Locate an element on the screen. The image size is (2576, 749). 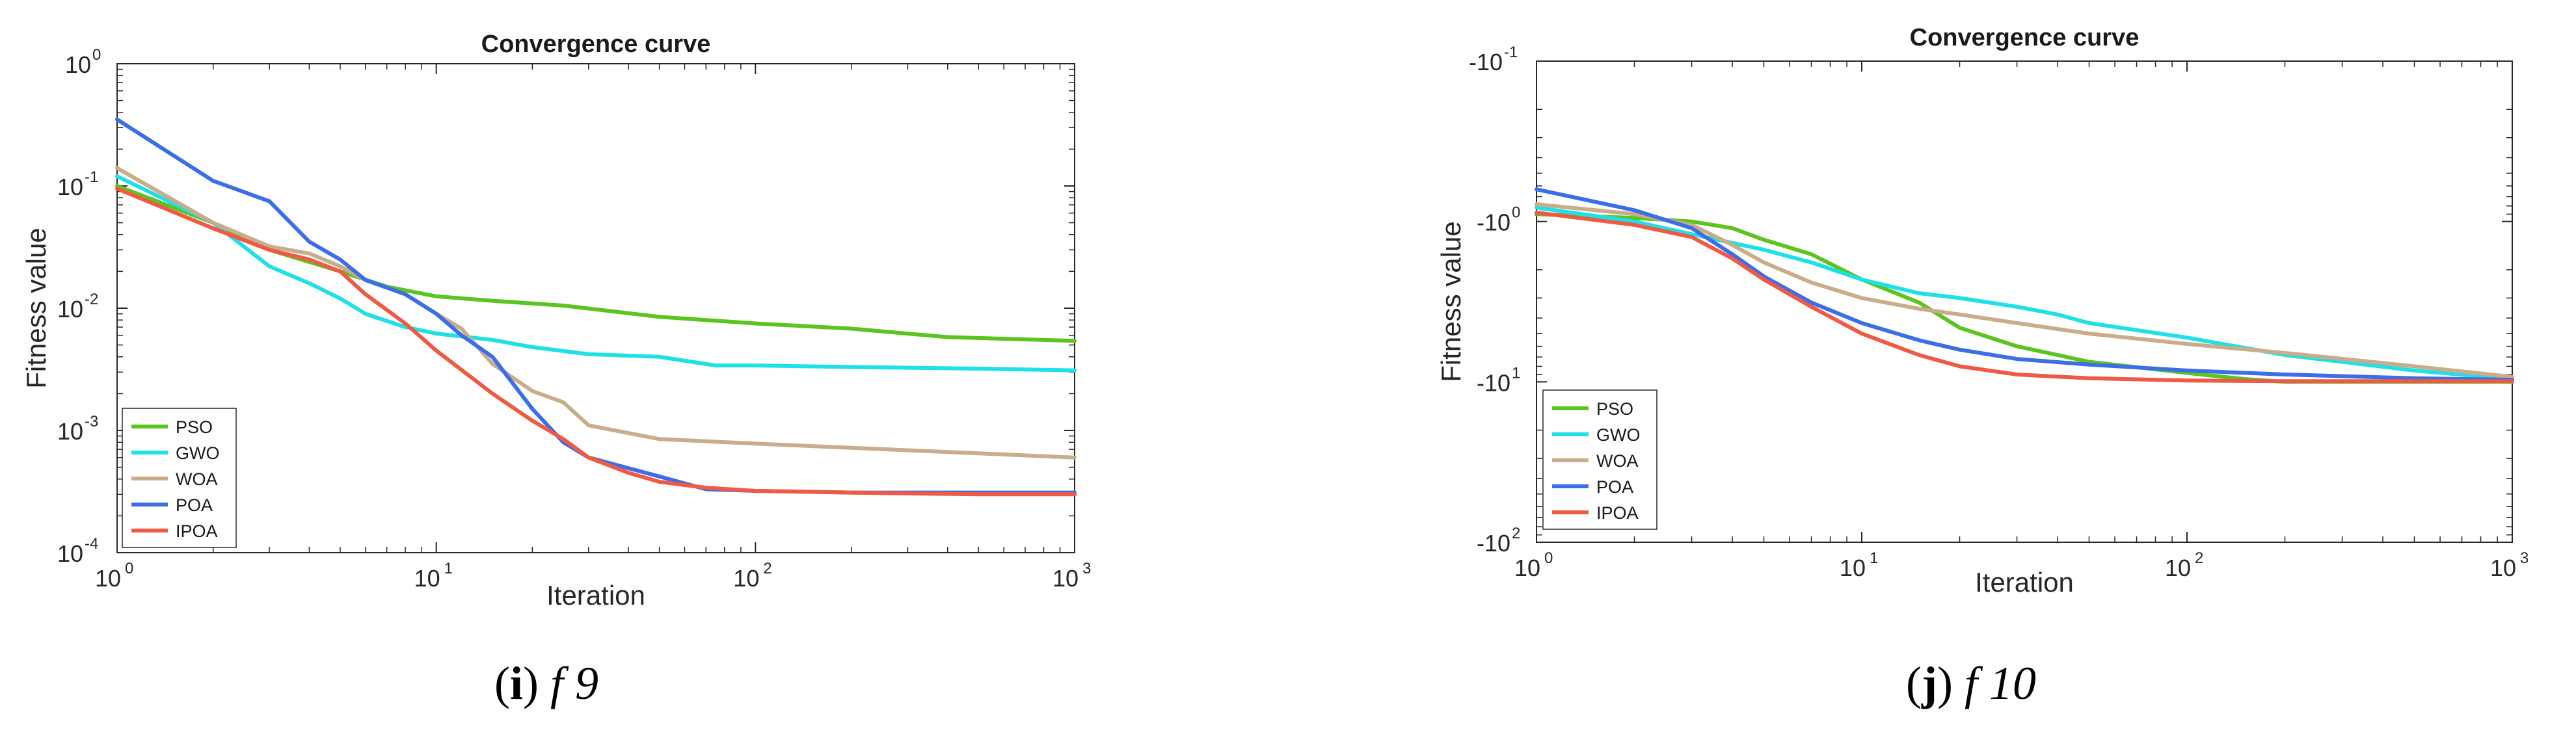
legend-box is located at coordinates (1599, 460).